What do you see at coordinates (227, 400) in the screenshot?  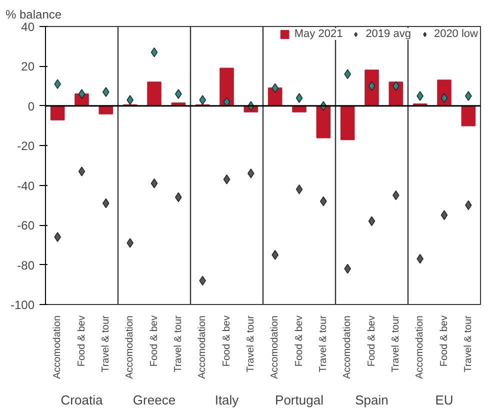 I see `text: Italy` at bounding box center [227, 400].